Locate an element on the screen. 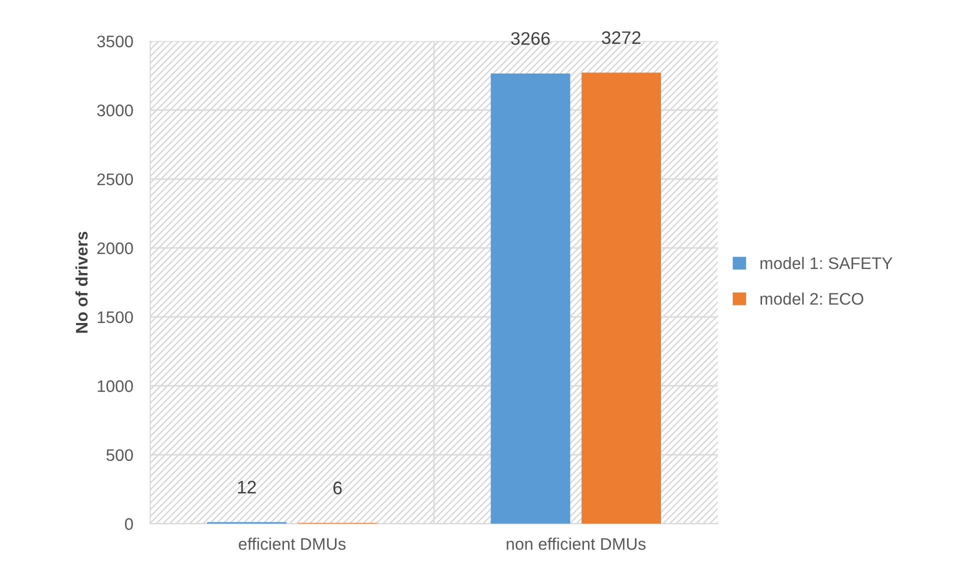 This screenshot has width=957, height=580. data-label: 3266 is located at coordinates (530, 38).